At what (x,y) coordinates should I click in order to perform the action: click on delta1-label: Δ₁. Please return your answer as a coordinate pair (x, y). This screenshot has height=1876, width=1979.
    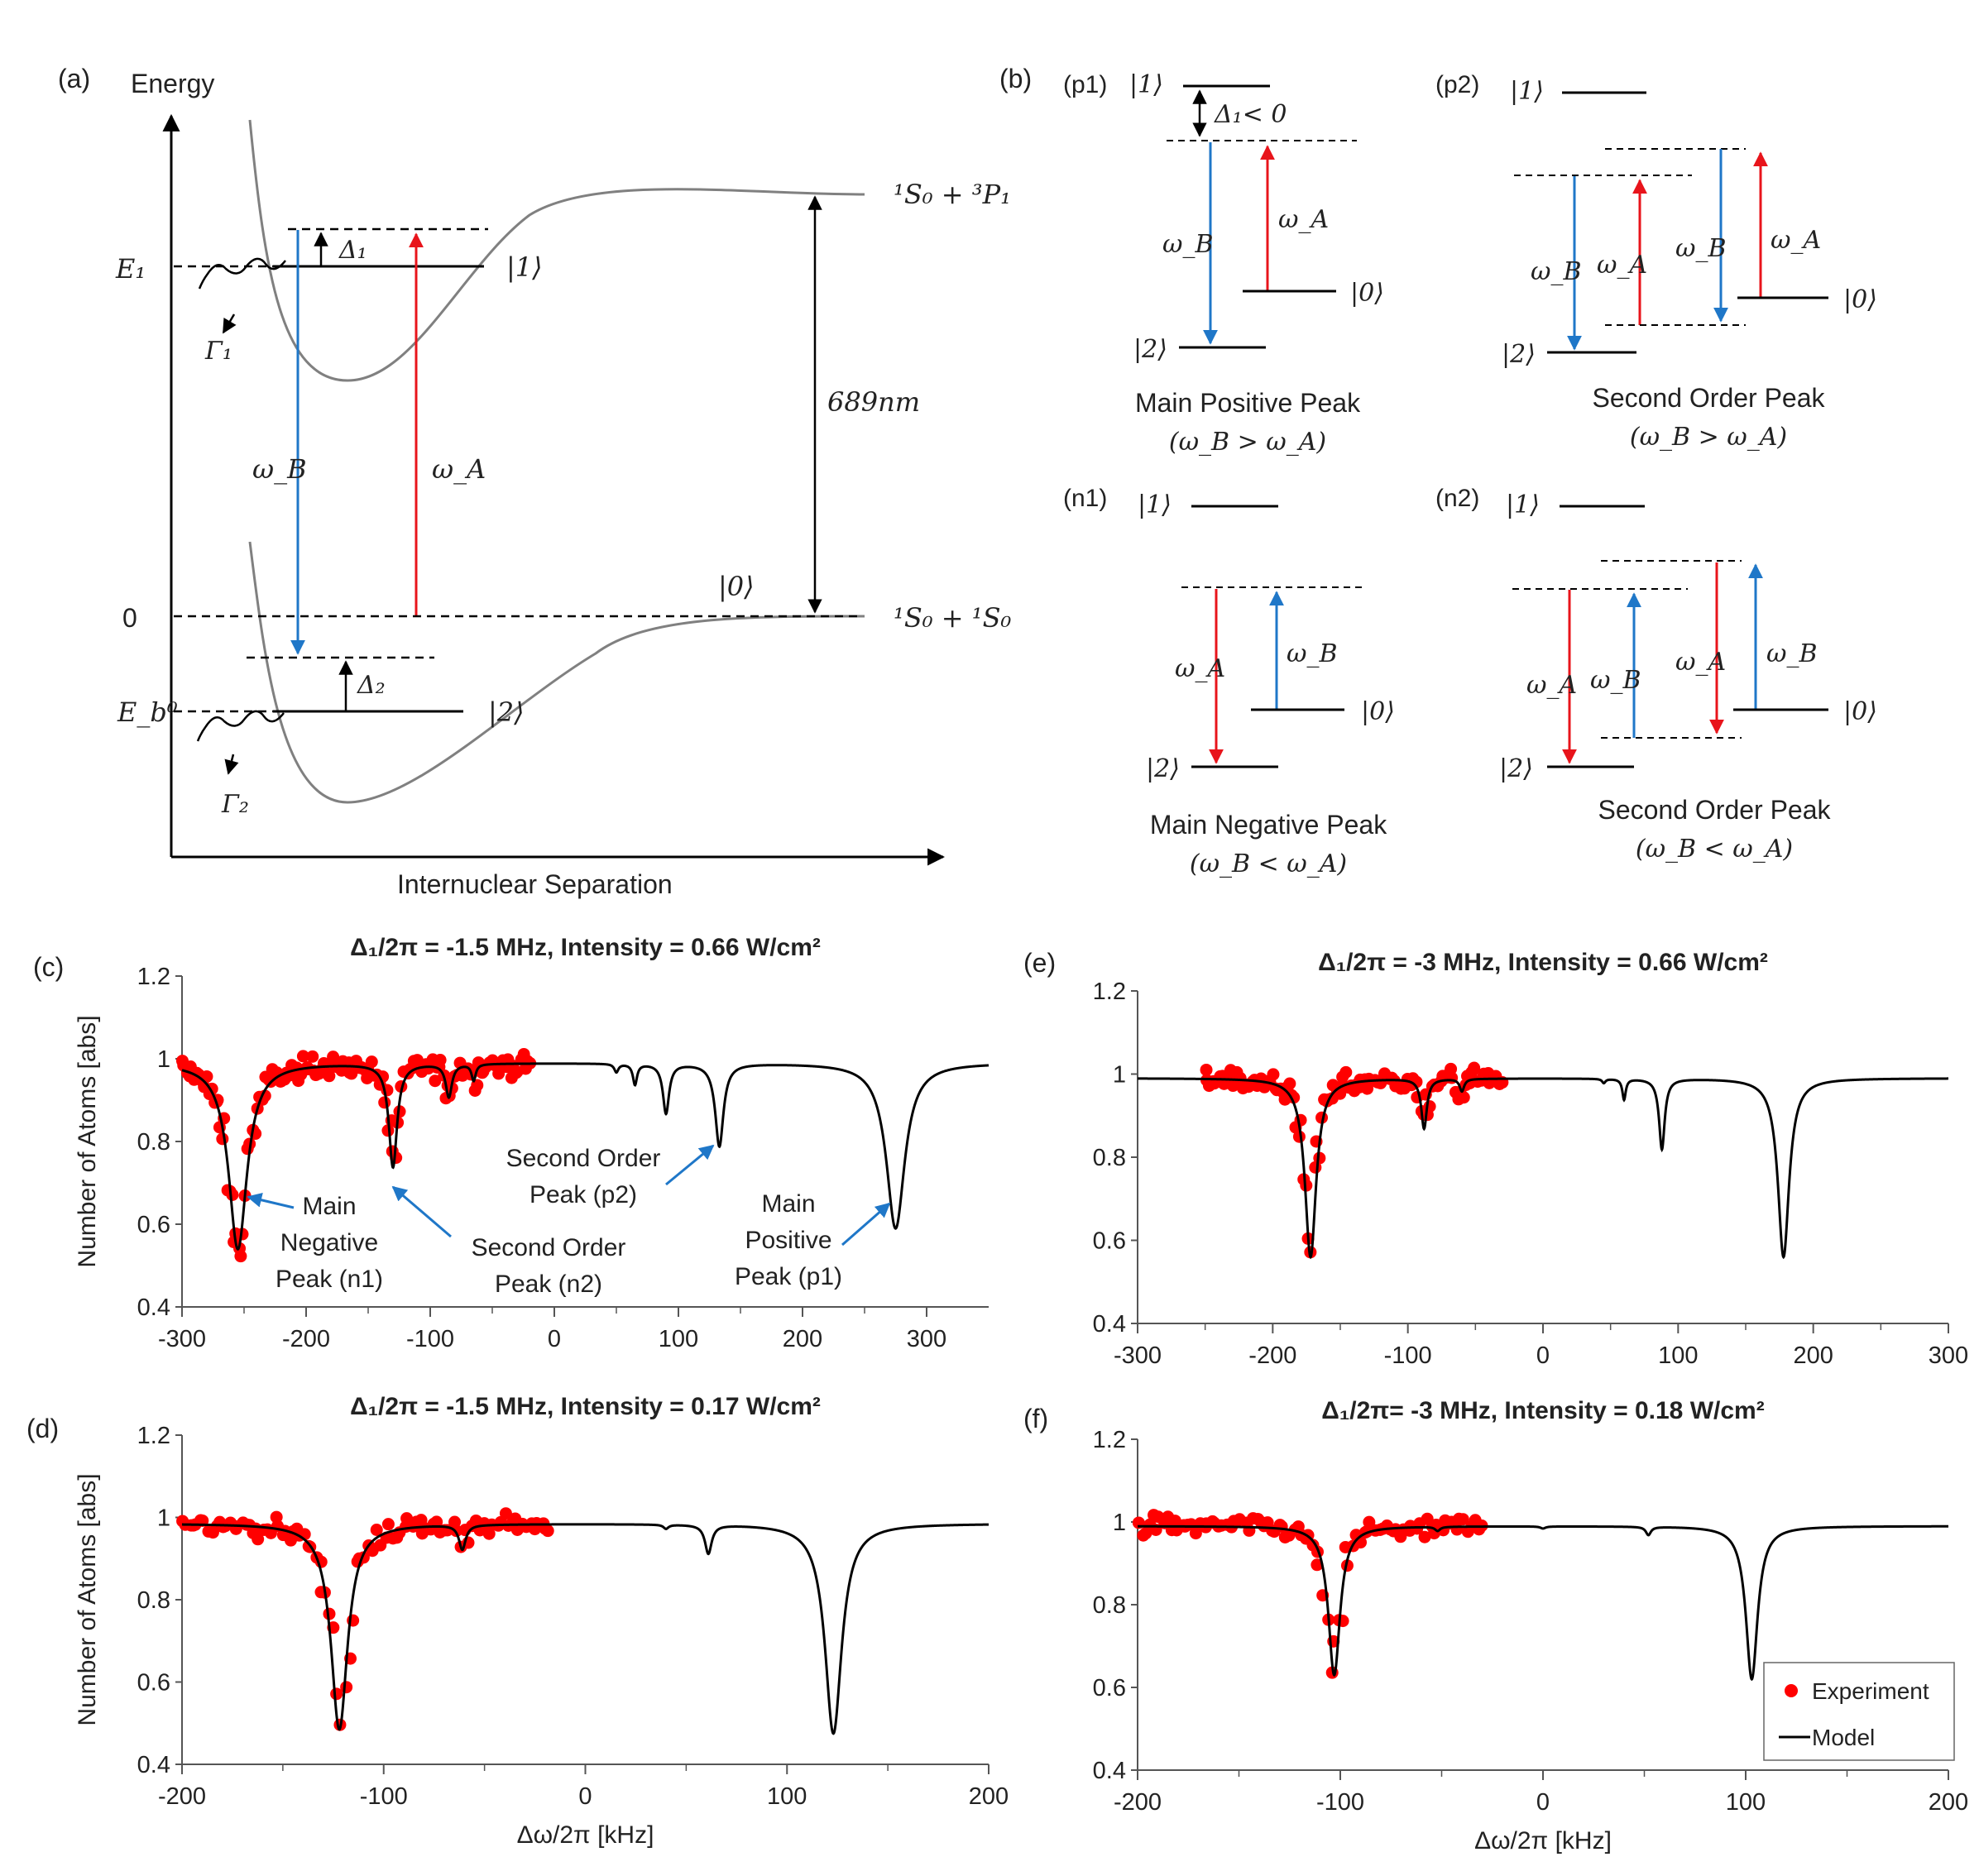
    Looking at the image, I should click on (352, 250).